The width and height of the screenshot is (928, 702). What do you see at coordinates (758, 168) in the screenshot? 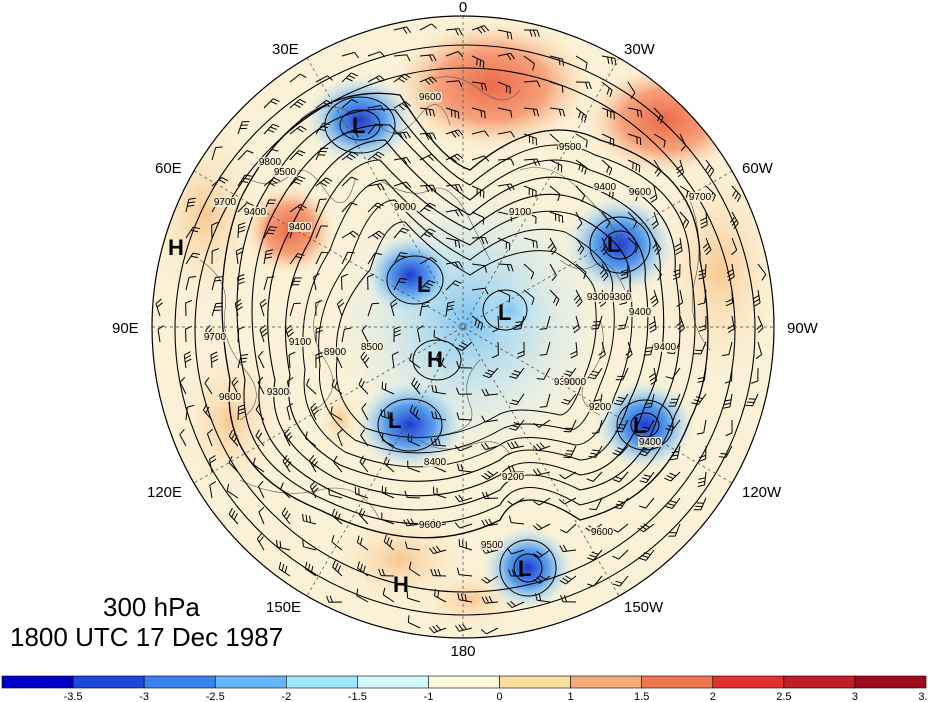
I see `lon-label-60w: 60W` at bounding box center [758, 168].